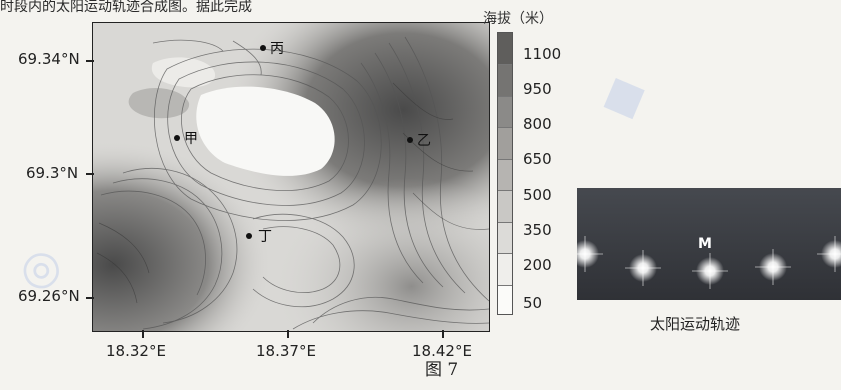  What do you see at coordinates (136, 351) in the screenshot?
I see `lon-label-18-32: 18.32°E` at bounding box center [136, 351].